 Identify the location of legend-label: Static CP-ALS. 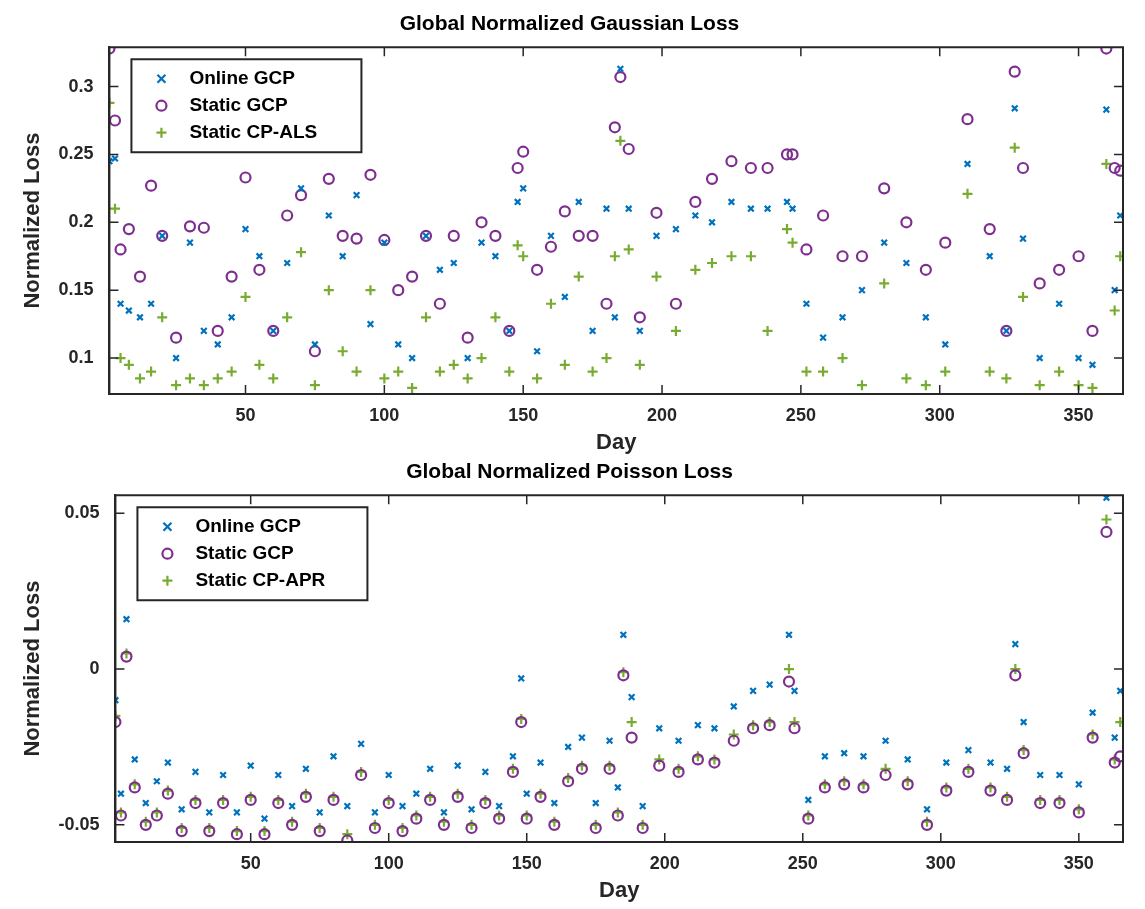
(253, 131).